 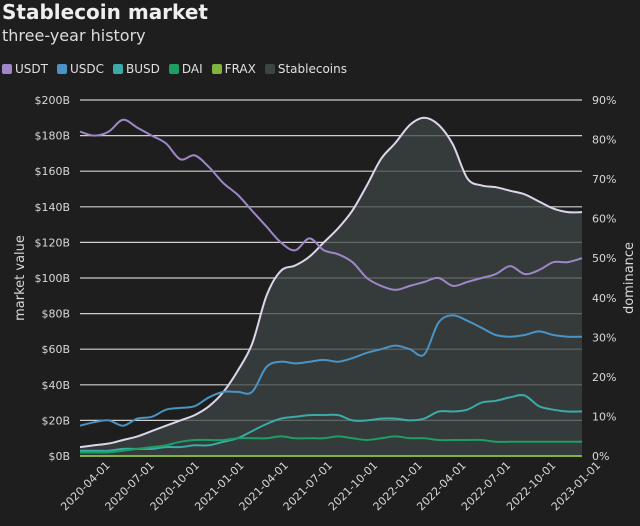 I want to click on legend-swatch-usdt, so click(x=7, y=69).